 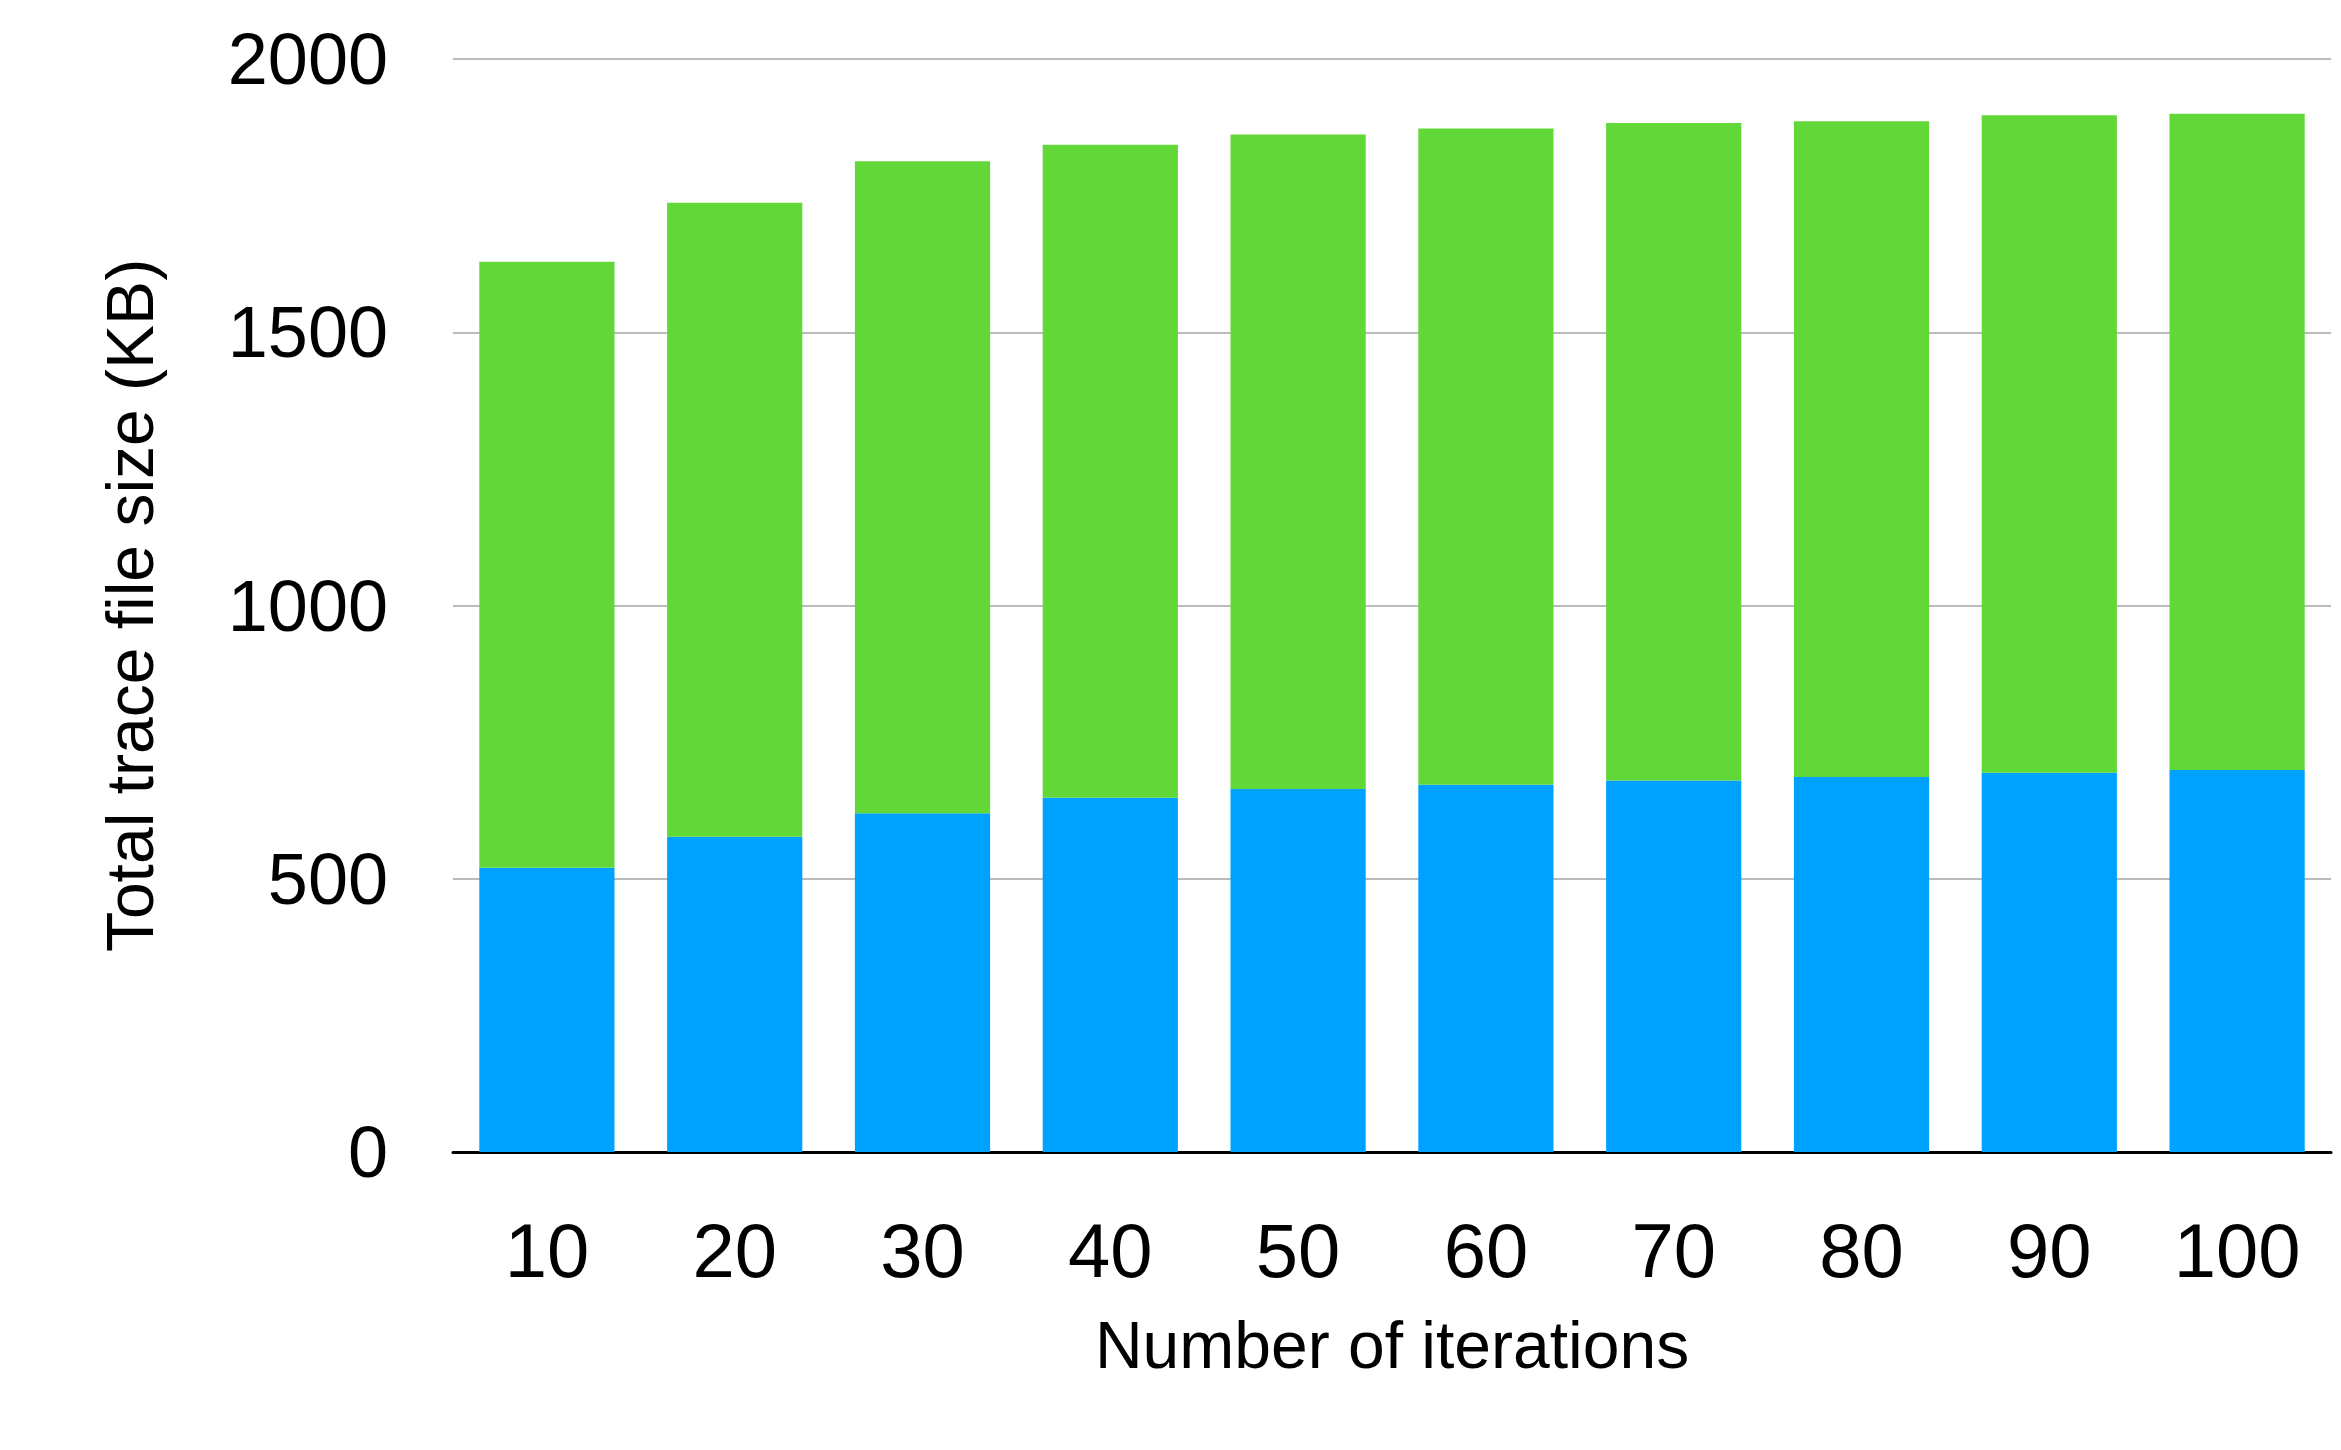 I want to click on y-tick-label: 1500, so click(x=307, y=332).